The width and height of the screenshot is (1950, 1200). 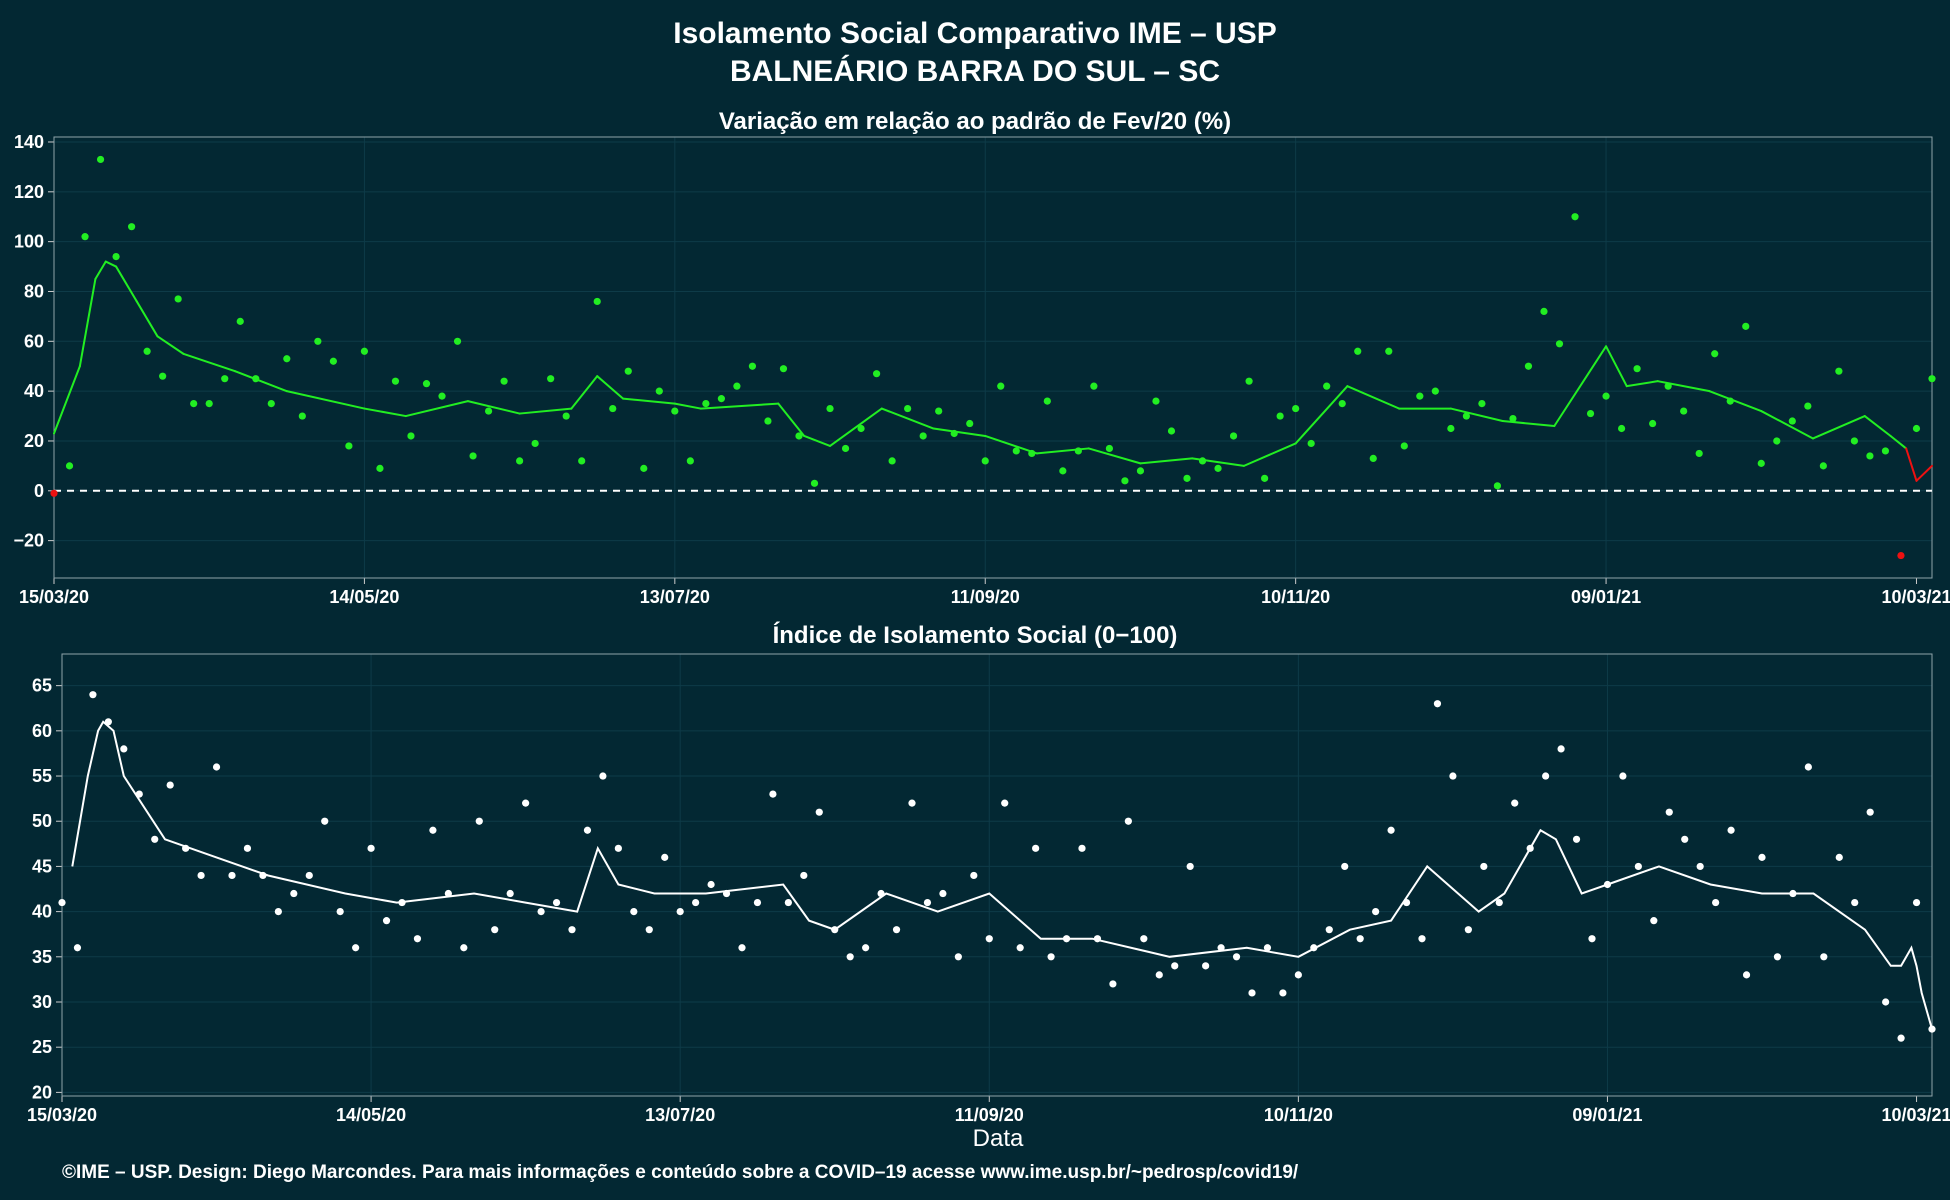 I want to click on figure-title: Isolamento Social Comparativo IME – USP, so click(x=975, y=33).